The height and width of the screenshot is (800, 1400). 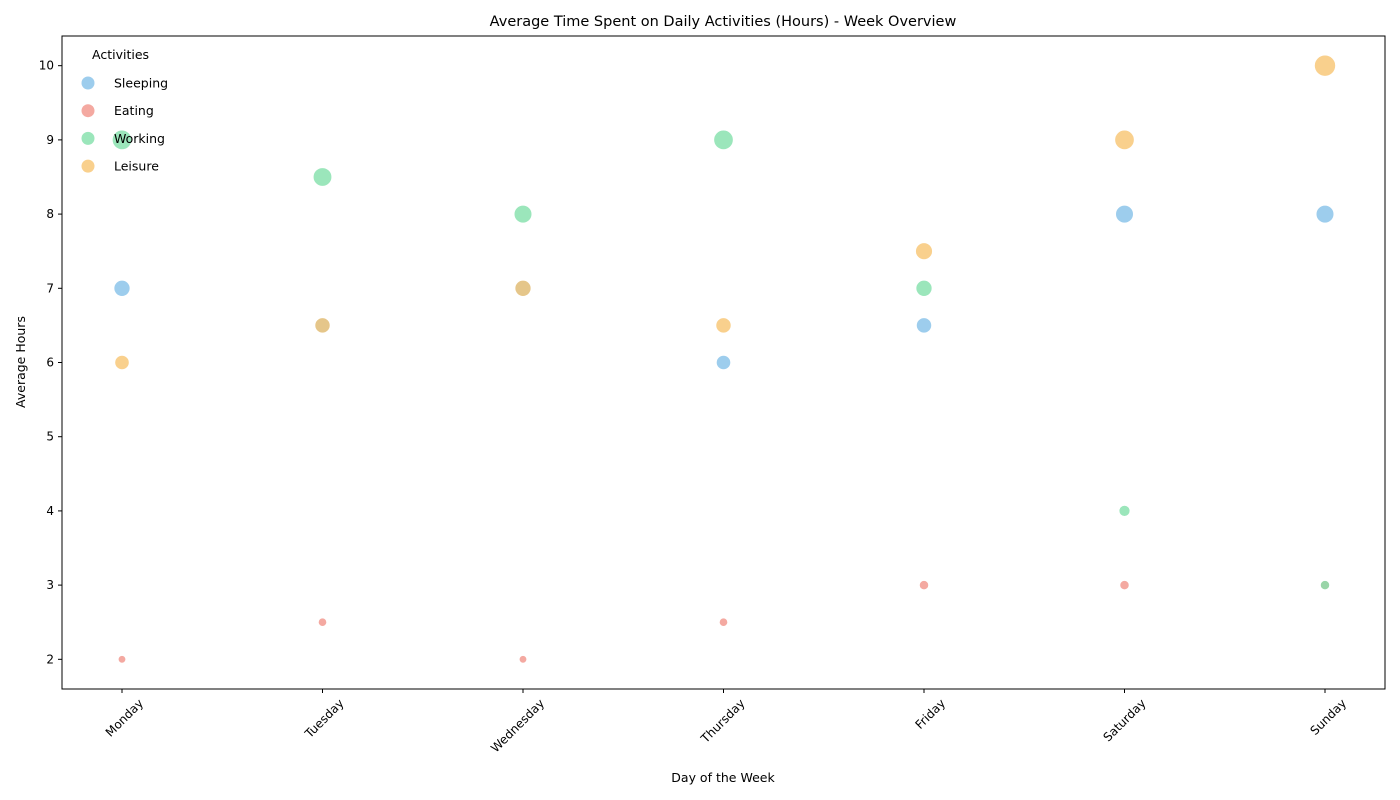 What do you see at coordinates (20, 362) in the screenshot?
I see `y-axis-label: Average Hours` at bounding box center [20, 362].